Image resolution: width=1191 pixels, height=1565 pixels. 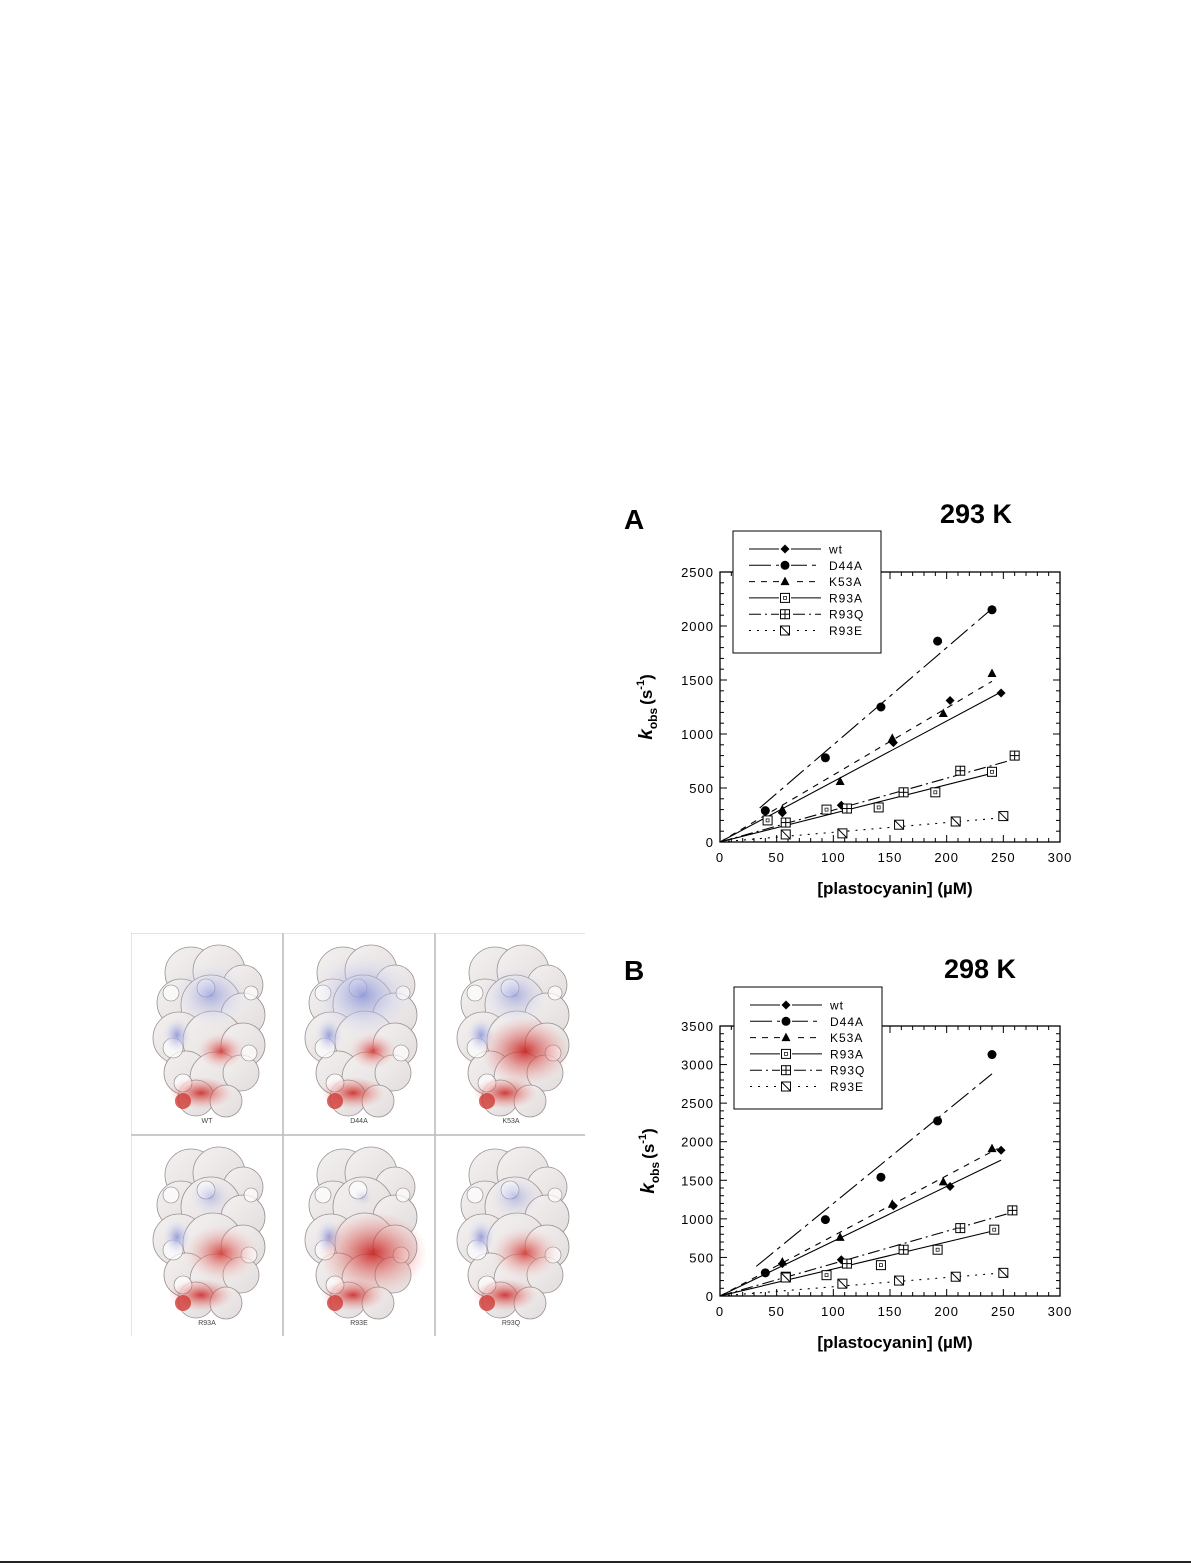 What do you see at coordinates (894, 1342) in the screenshot?
I see `x-axis-label: [plastocyanin] (µM)` at bounding box center [894, 1342].